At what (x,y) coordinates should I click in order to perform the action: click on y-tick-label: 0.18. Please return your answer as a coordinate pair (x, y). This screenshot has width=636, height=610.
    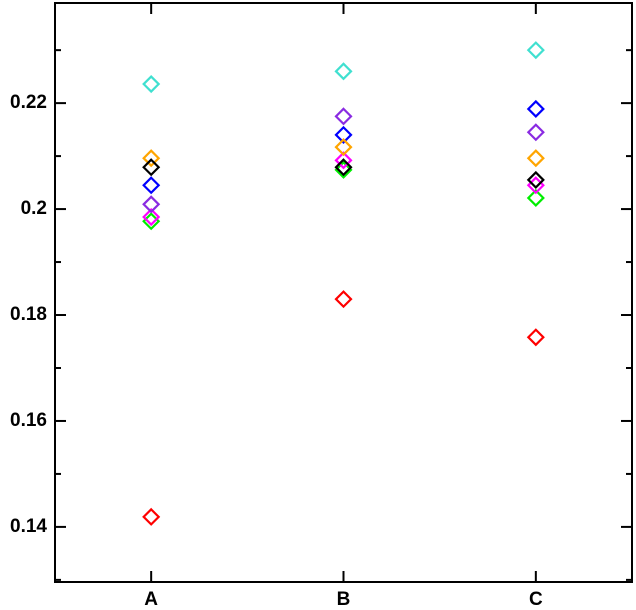
    Looking at the image, I should click on (28, 314).